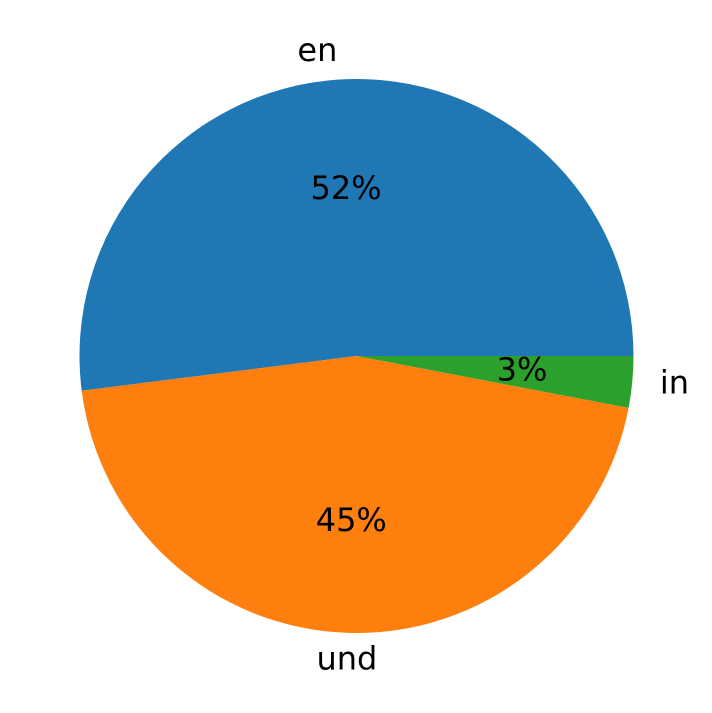 Image resolution: width=712 pixels, height=713 pixels. What do you see at coordinates (522, 370) in the screenshot?
I see `slice-percent-in: 3%` at bounding box center [522, 370].